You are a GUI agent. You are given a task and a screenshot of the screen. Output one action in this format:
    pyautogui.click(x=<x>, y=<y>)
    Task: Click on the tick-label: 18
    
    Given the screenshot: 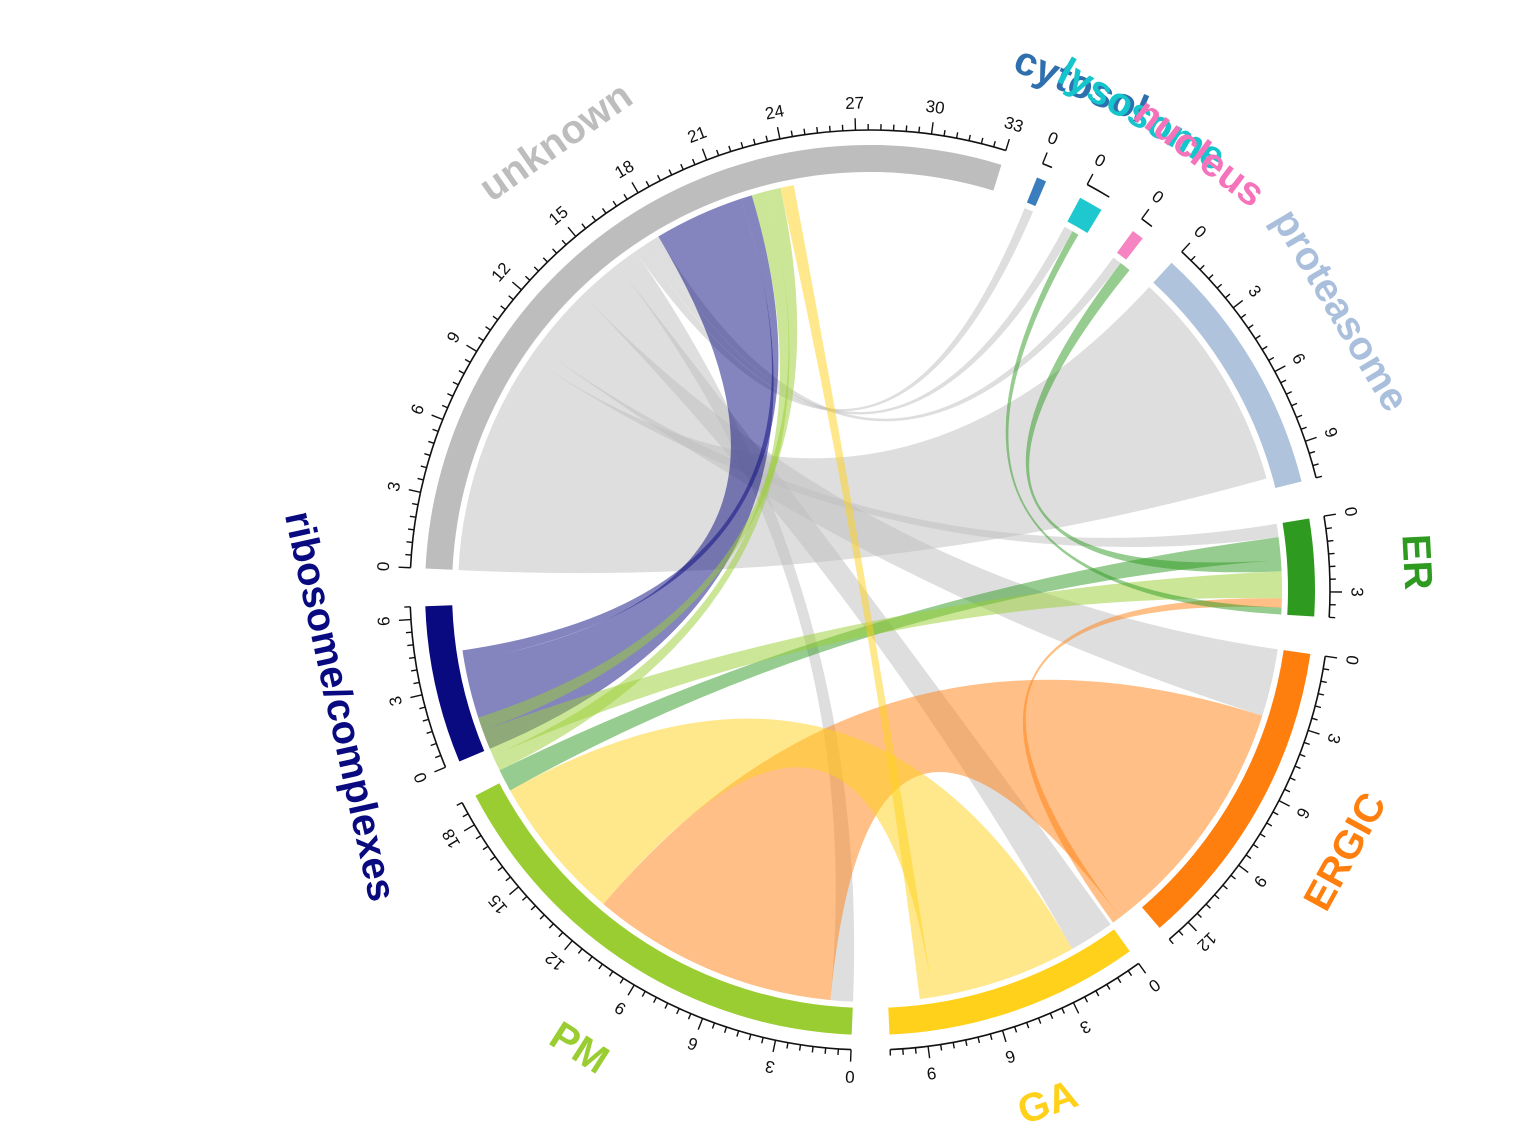 What is the action you would take?
    pyautogui.click(x=624, y=169)
    